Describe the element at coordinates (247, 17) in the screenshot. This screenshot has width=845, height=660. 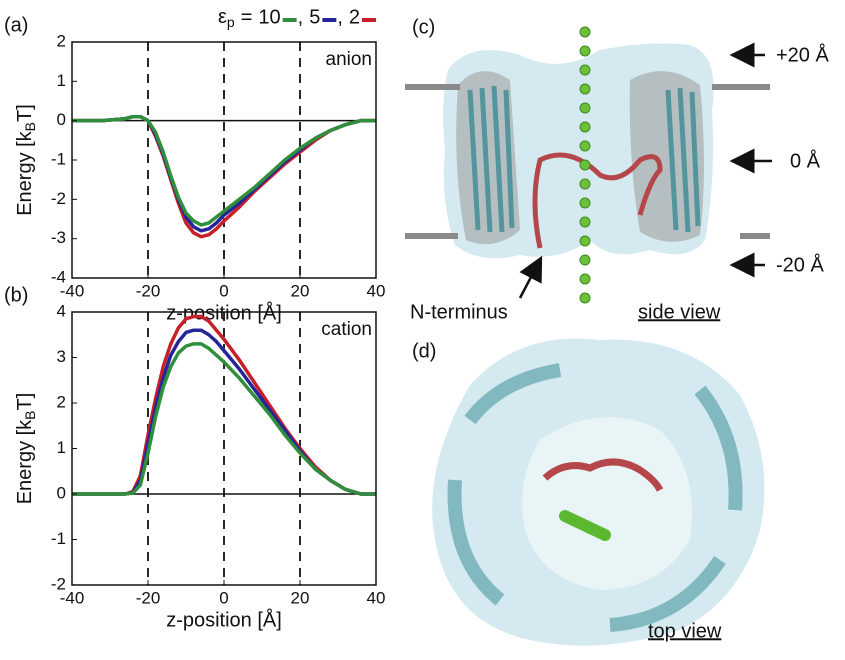
I see `legend-equals: =` at that location.